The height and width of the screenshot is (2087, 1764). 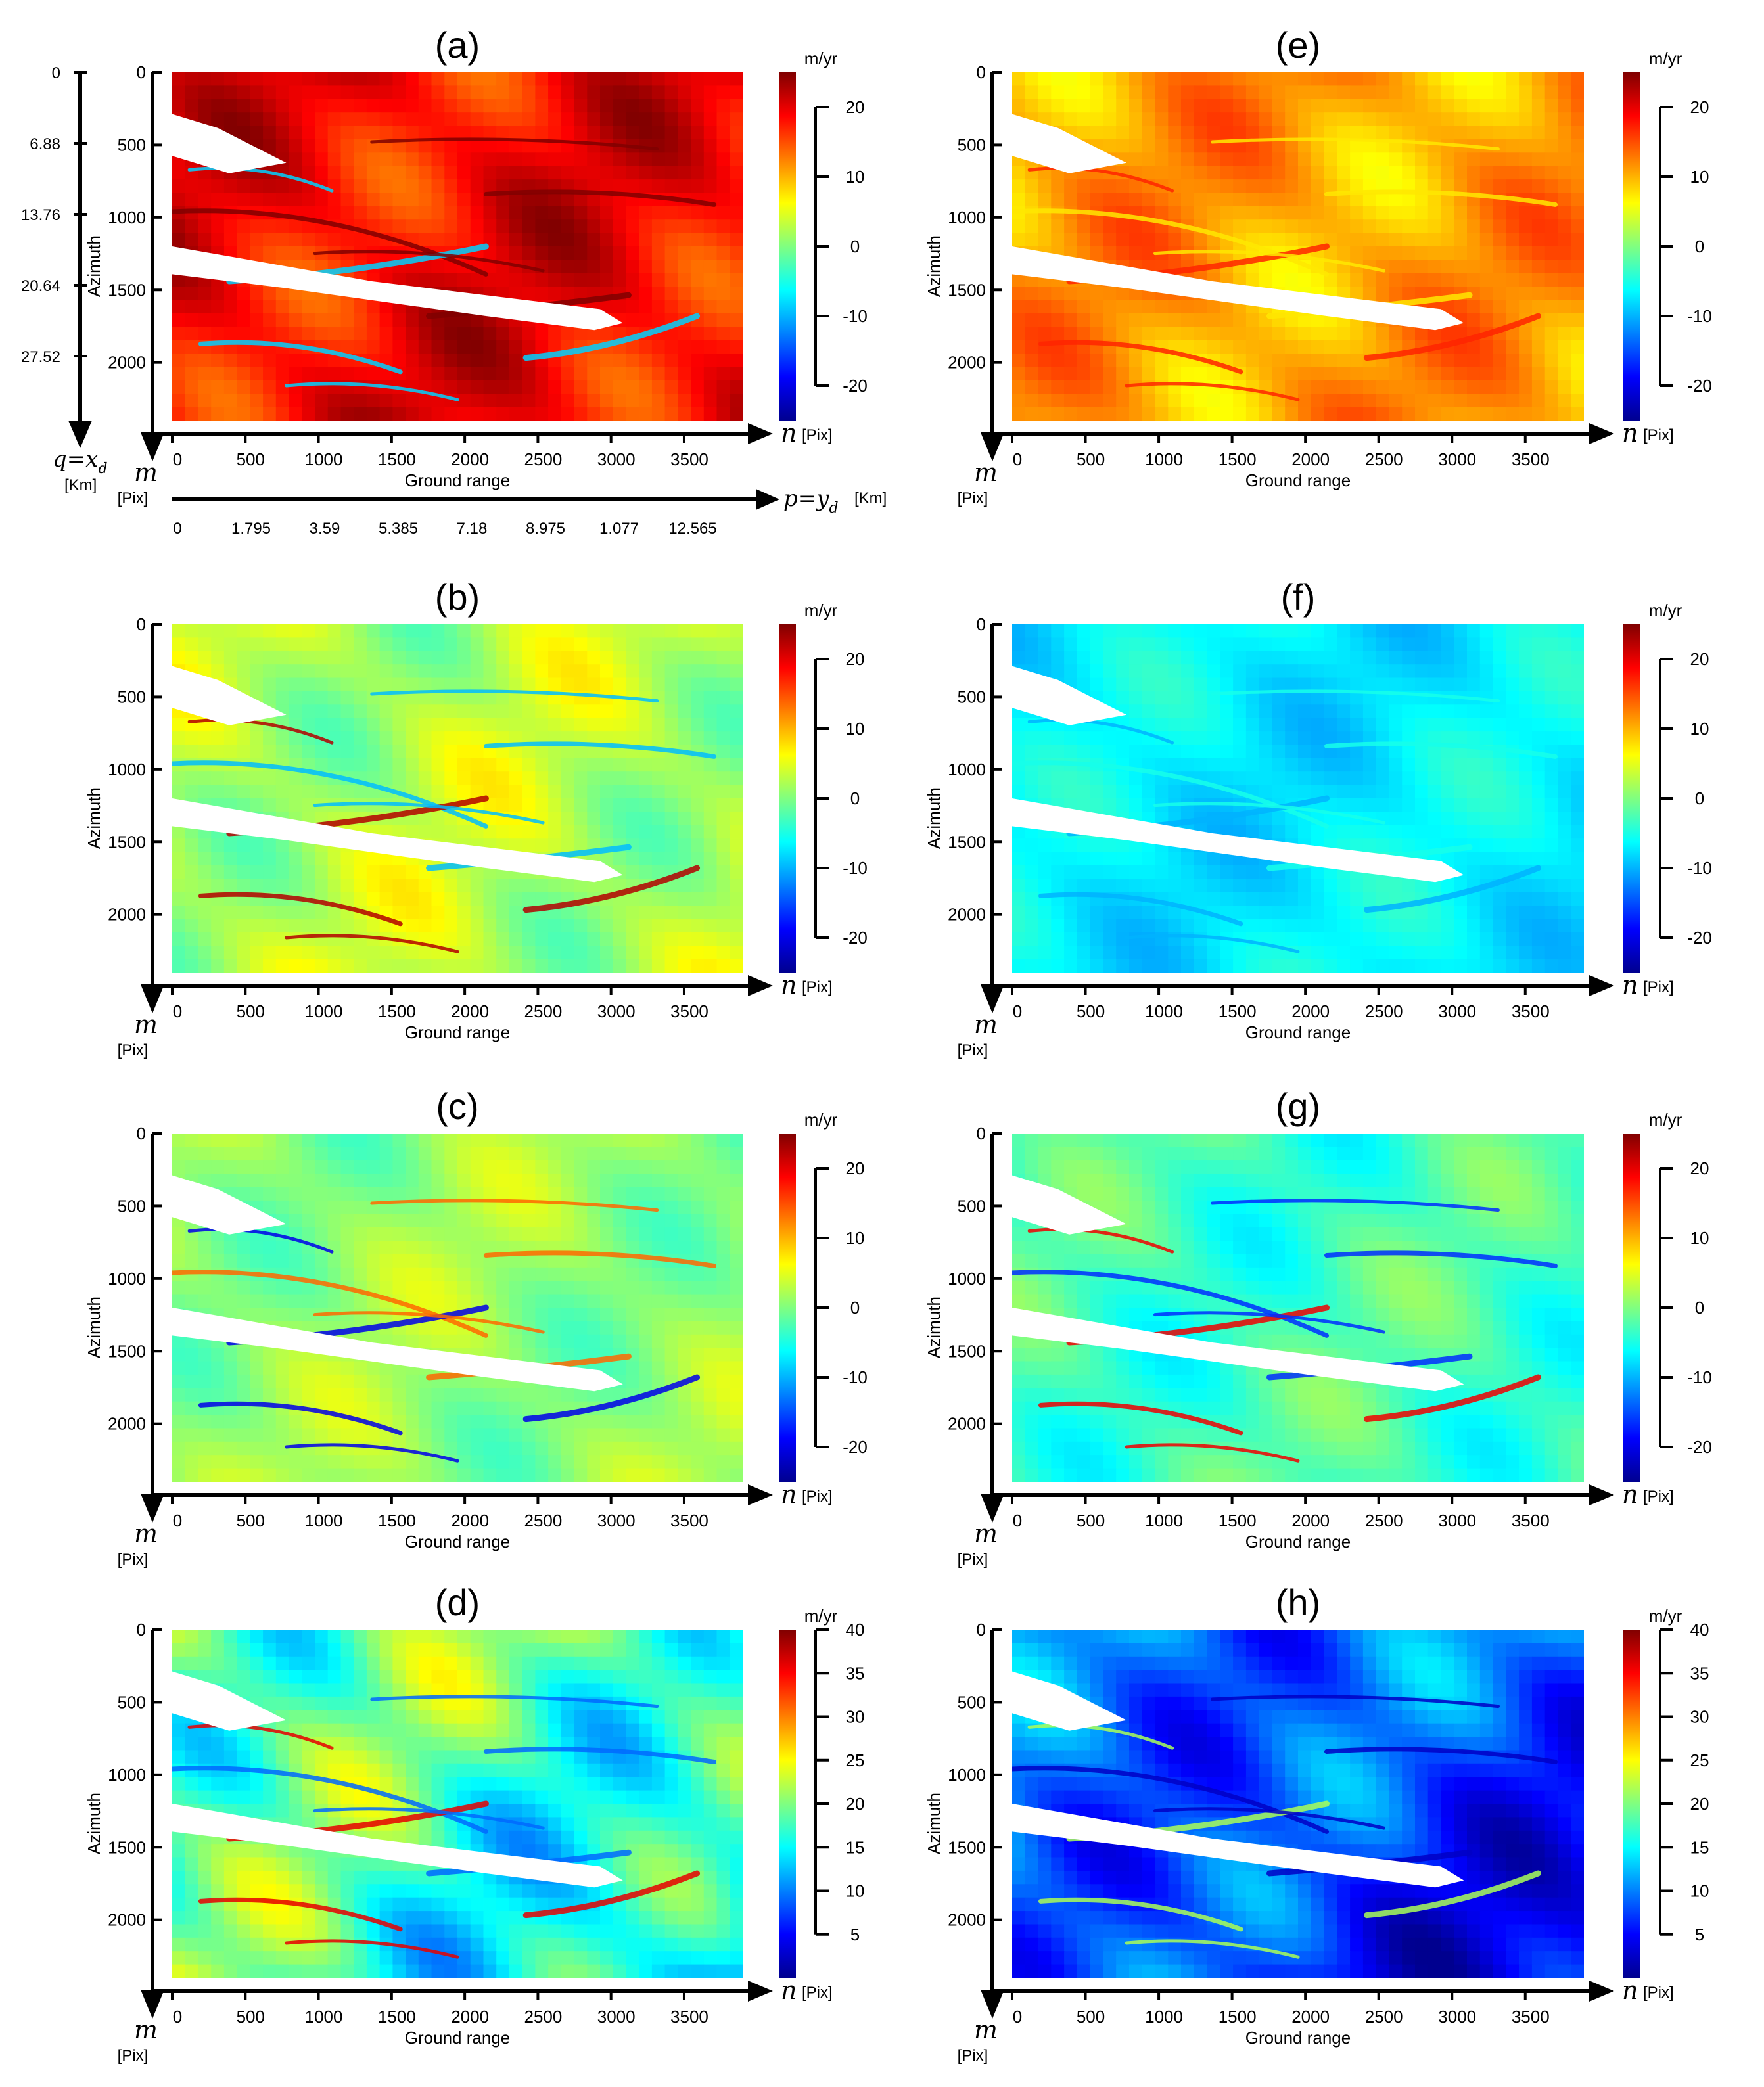 What do you see at coordinates (823, 235) in the screenshot?
I see `colorbar-a: m/yr 20 10 0 -10 -20` at bounding box center [823, 235].